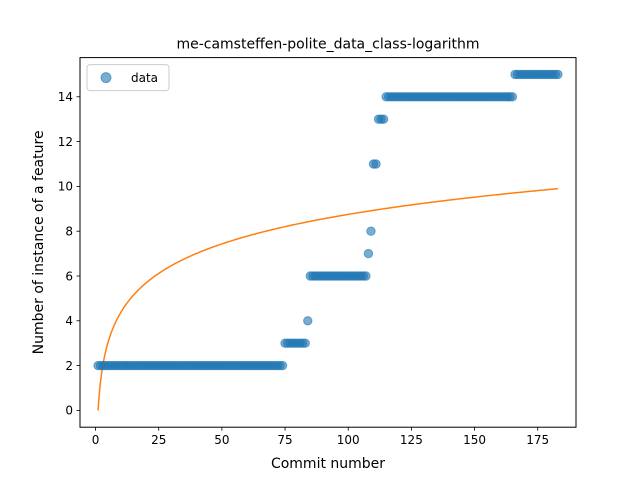  I want to click on x-axis-label: Commit number, so click(328, 464).